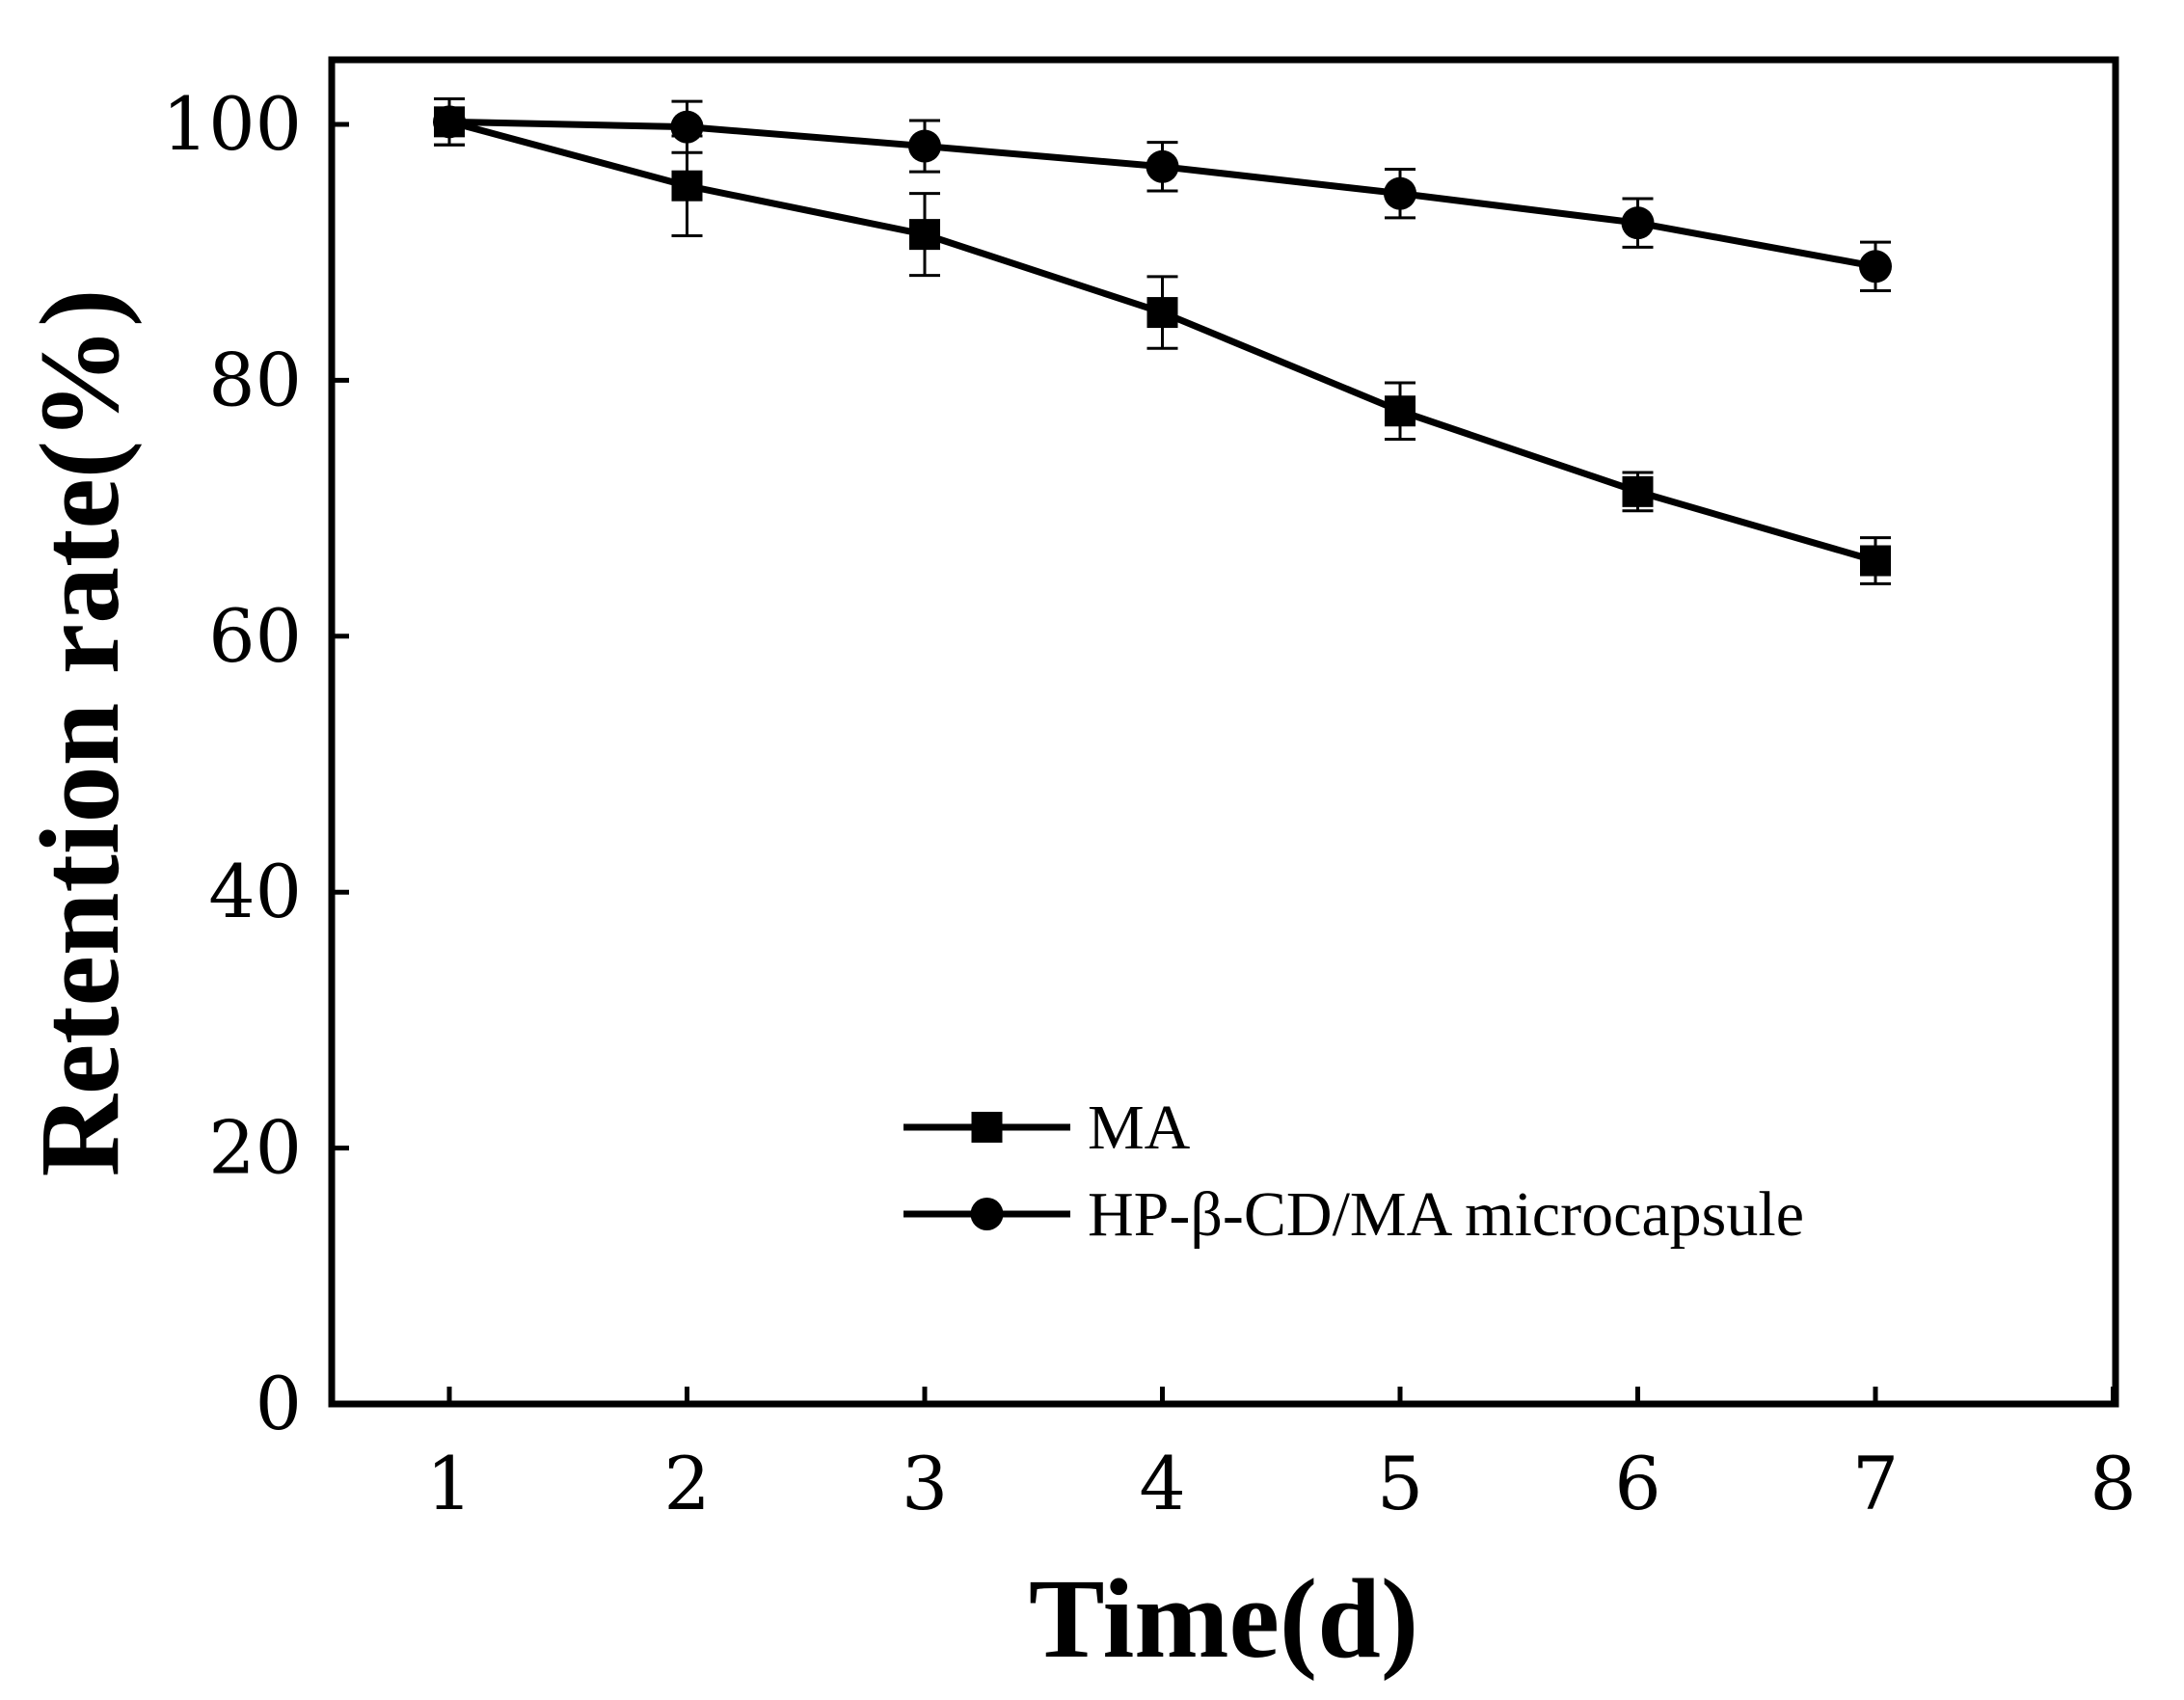 Image resolution: width=2184 pixels, height=1700 pixels. Describe the element at coordinates (1875, 1483) in the screenshot. I see `x-tick-label: 7` at that location.